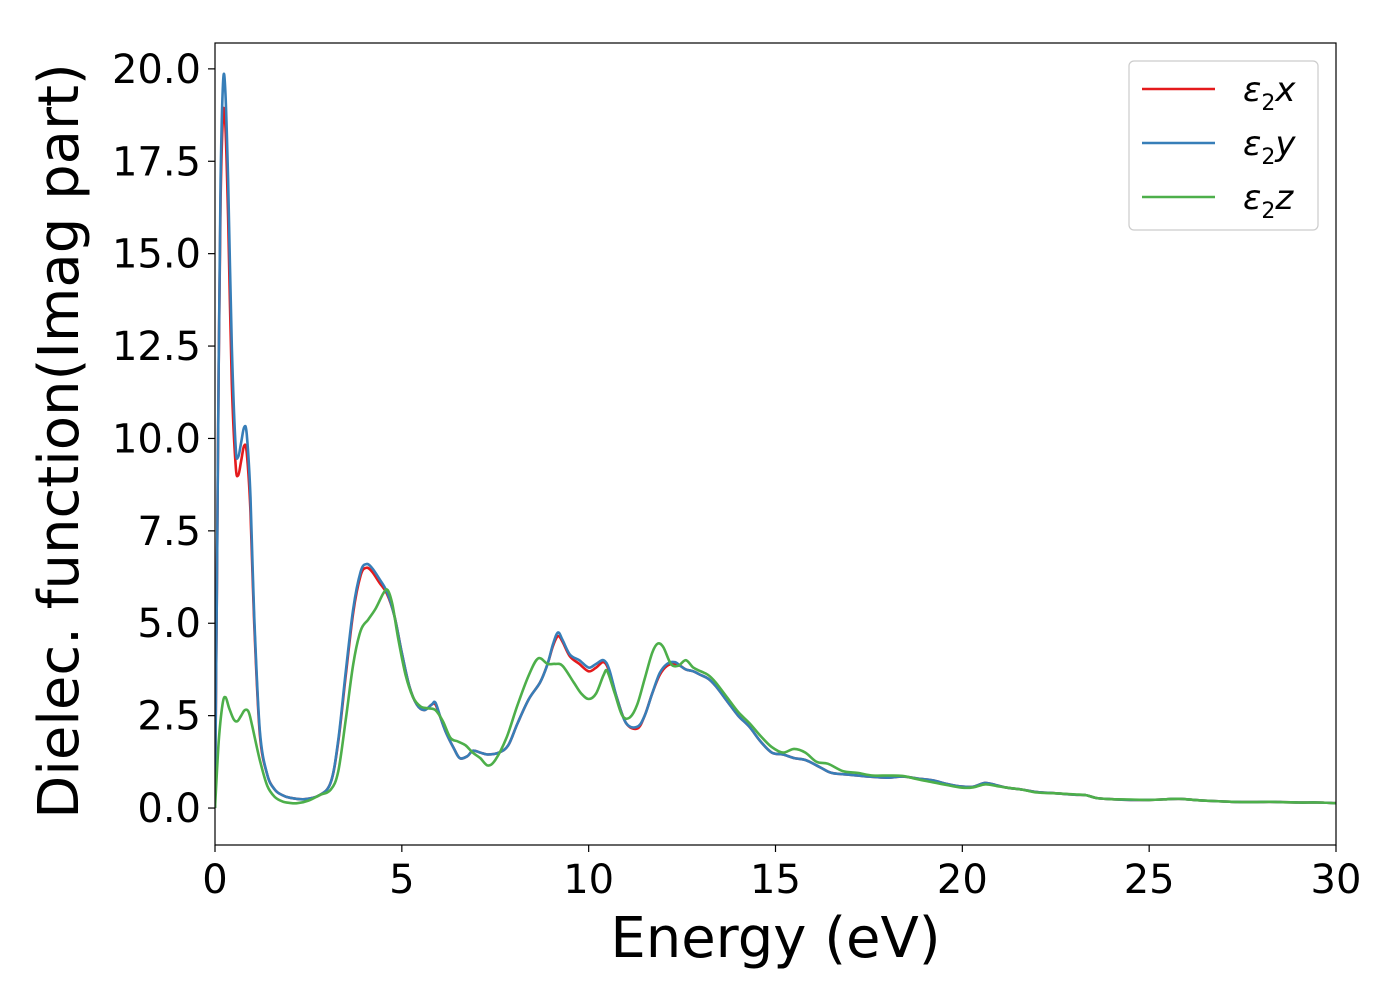 The width and height of the screenshot is (1400, 1000). I want to click on y-tick-label: 12.5, so click(156, 347).